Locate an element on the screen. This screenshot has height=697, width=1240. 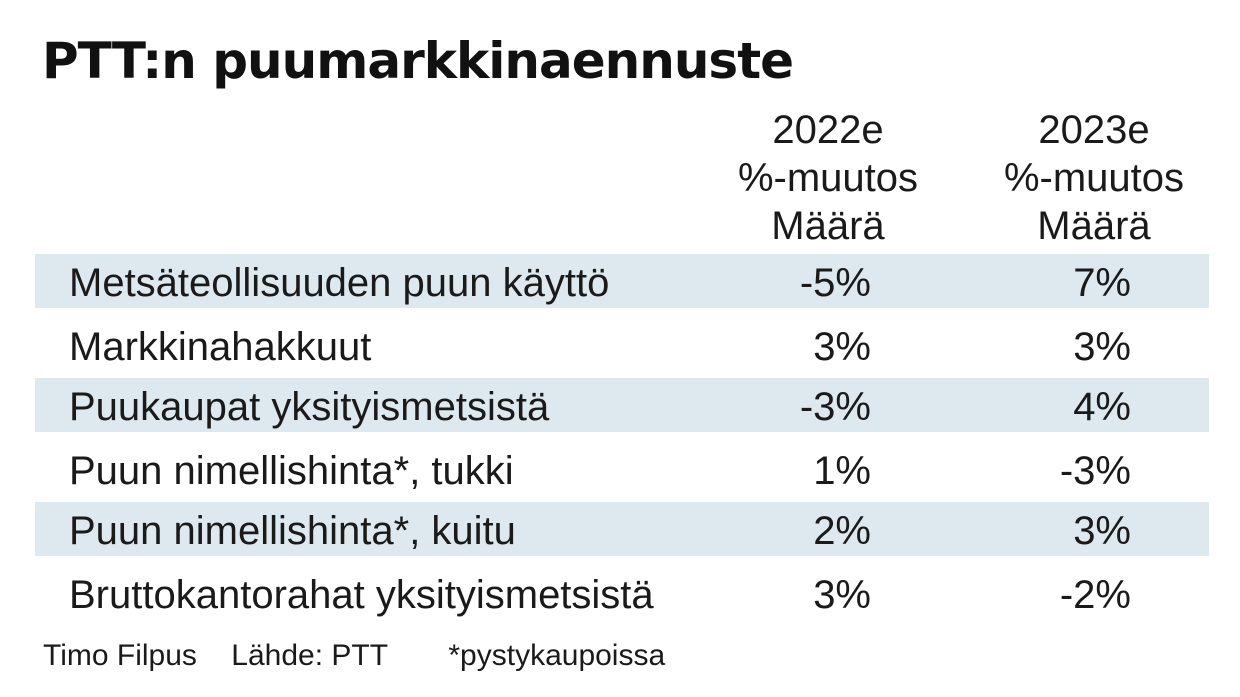
column-header-line: 2023e is located at coordinates (1094, 130).